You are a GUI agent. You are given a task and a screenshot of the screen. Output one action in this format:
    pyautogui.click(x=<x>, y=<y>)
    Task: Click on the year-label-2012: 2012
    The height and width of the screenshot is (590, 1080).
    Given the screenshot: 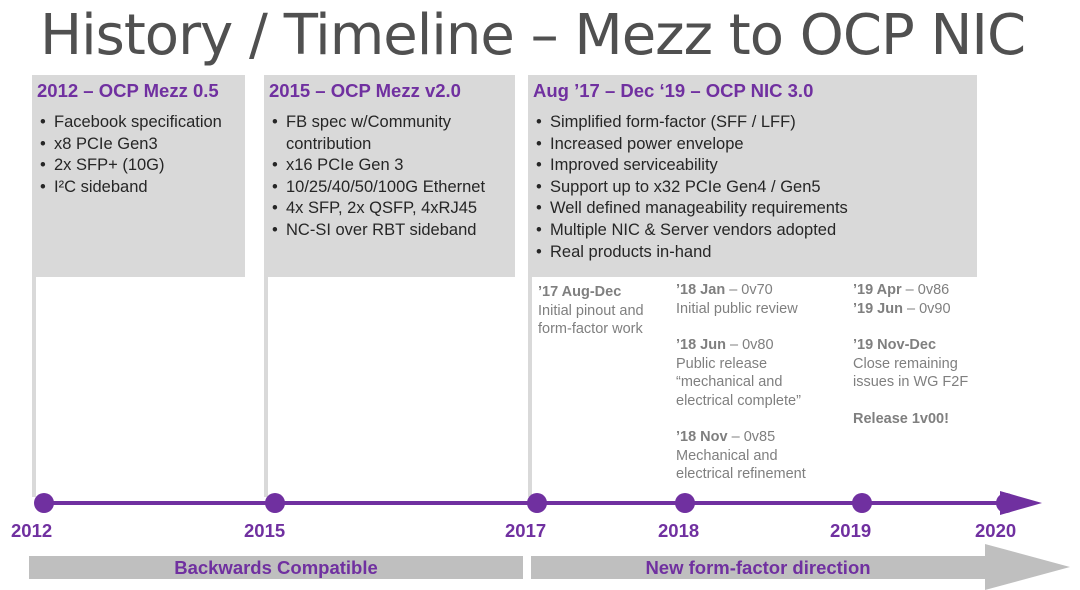 What is the action you would take?
    pyautogui.click(x=32, y=530)
    